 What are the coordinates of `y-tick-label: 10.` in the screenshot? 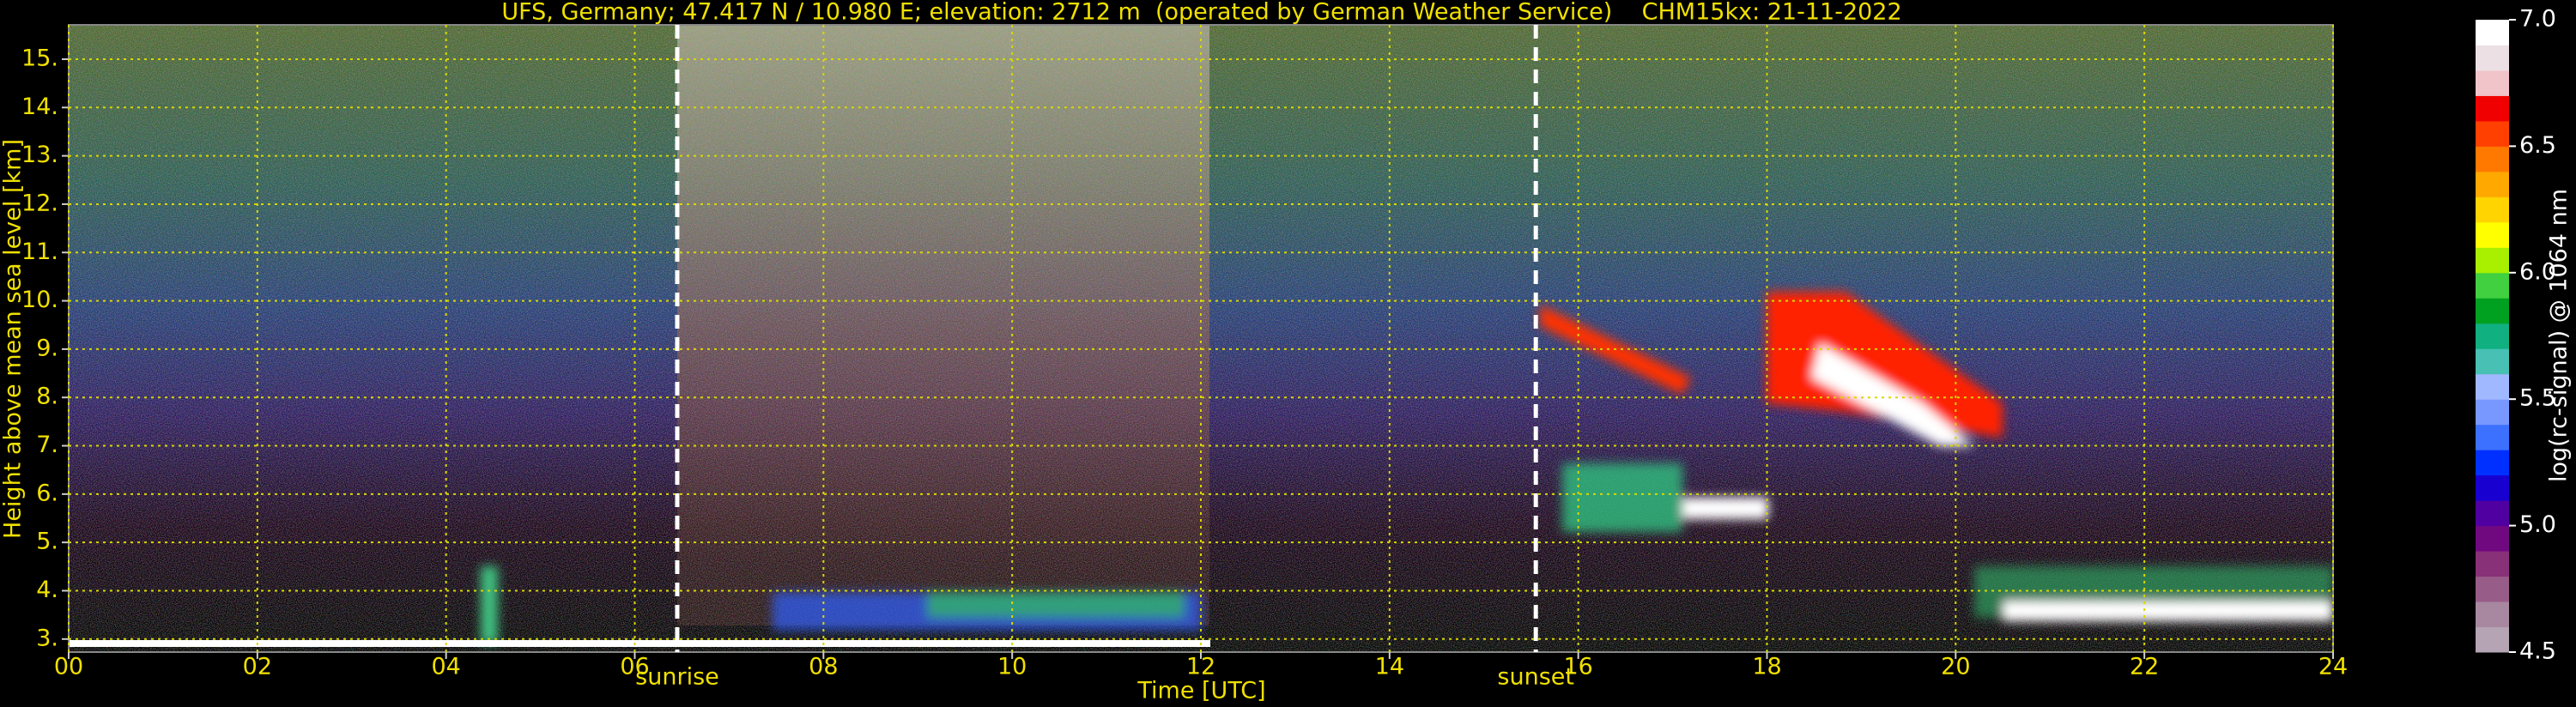 It's located at (39, 300).